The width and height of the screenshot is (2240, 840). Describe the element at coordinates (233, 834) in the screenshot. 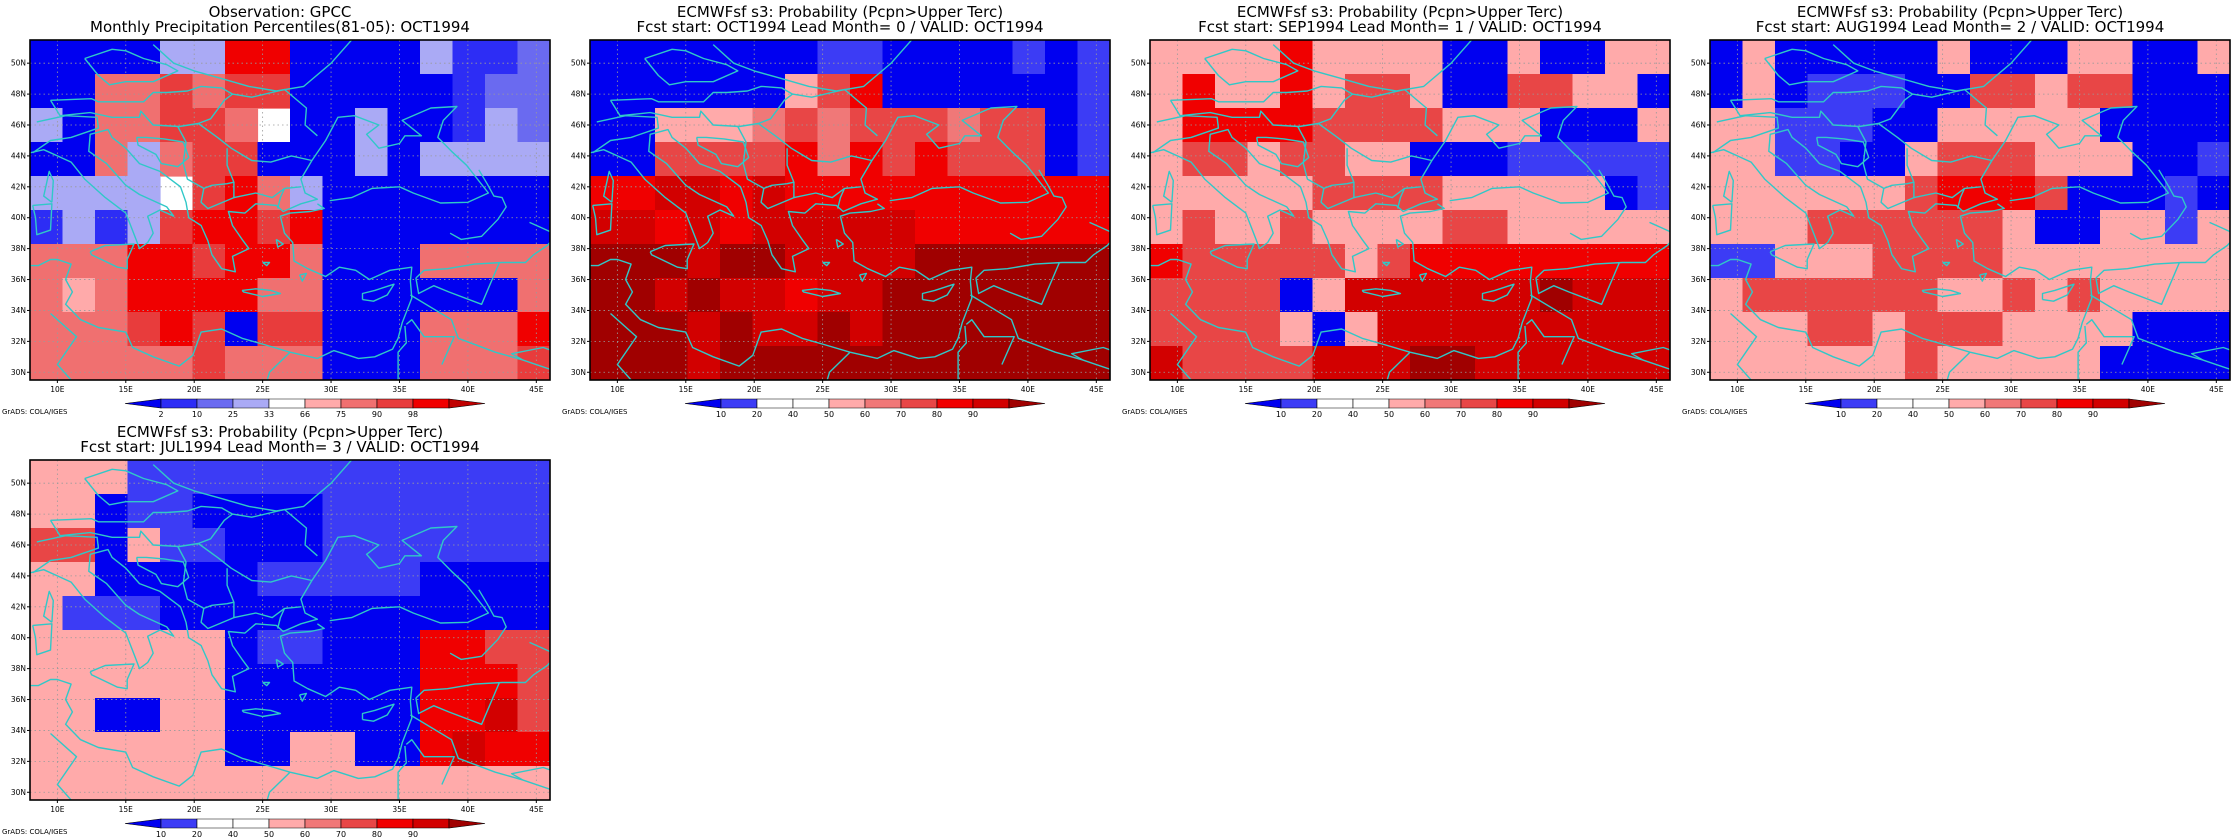

I see `colorbar-label: 40` at that location.